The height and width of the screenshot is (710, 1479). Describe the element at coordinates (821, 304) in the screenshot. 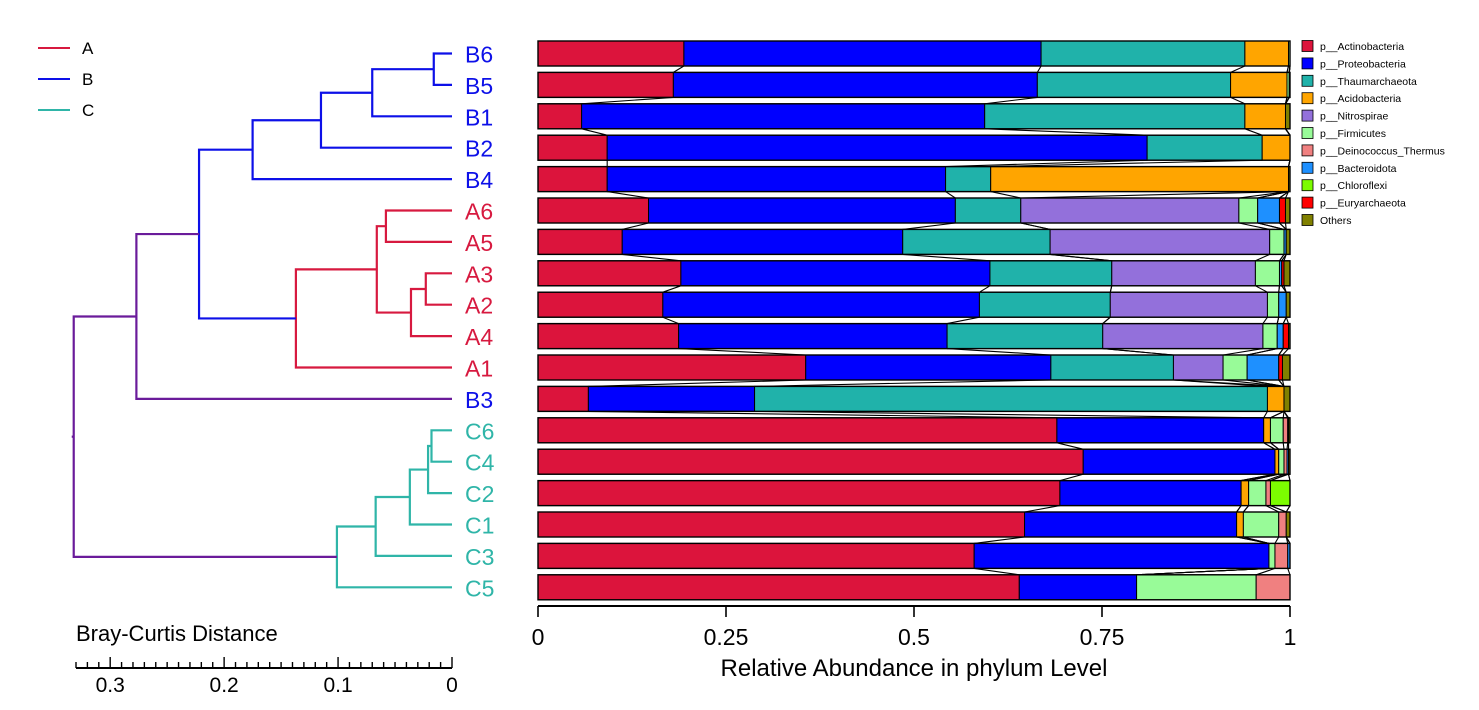

I see `bar-segment-a2-p-proteobacteria` at that location.